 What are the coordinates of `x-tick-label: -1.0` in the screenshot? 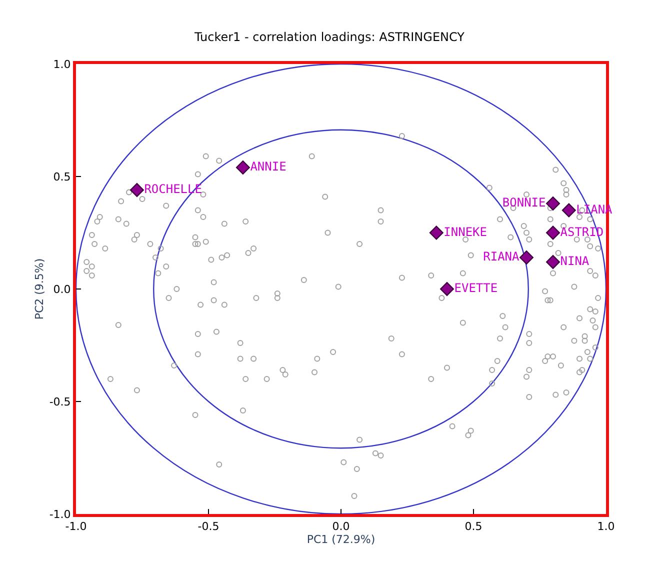 It's located at (76, 527).